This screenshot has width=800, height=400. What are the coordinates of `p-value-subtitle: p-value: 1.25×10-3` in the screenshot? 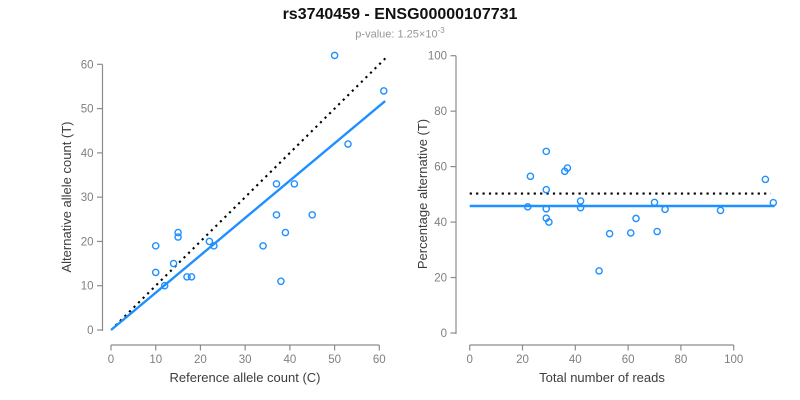 It's located at (400, 33).